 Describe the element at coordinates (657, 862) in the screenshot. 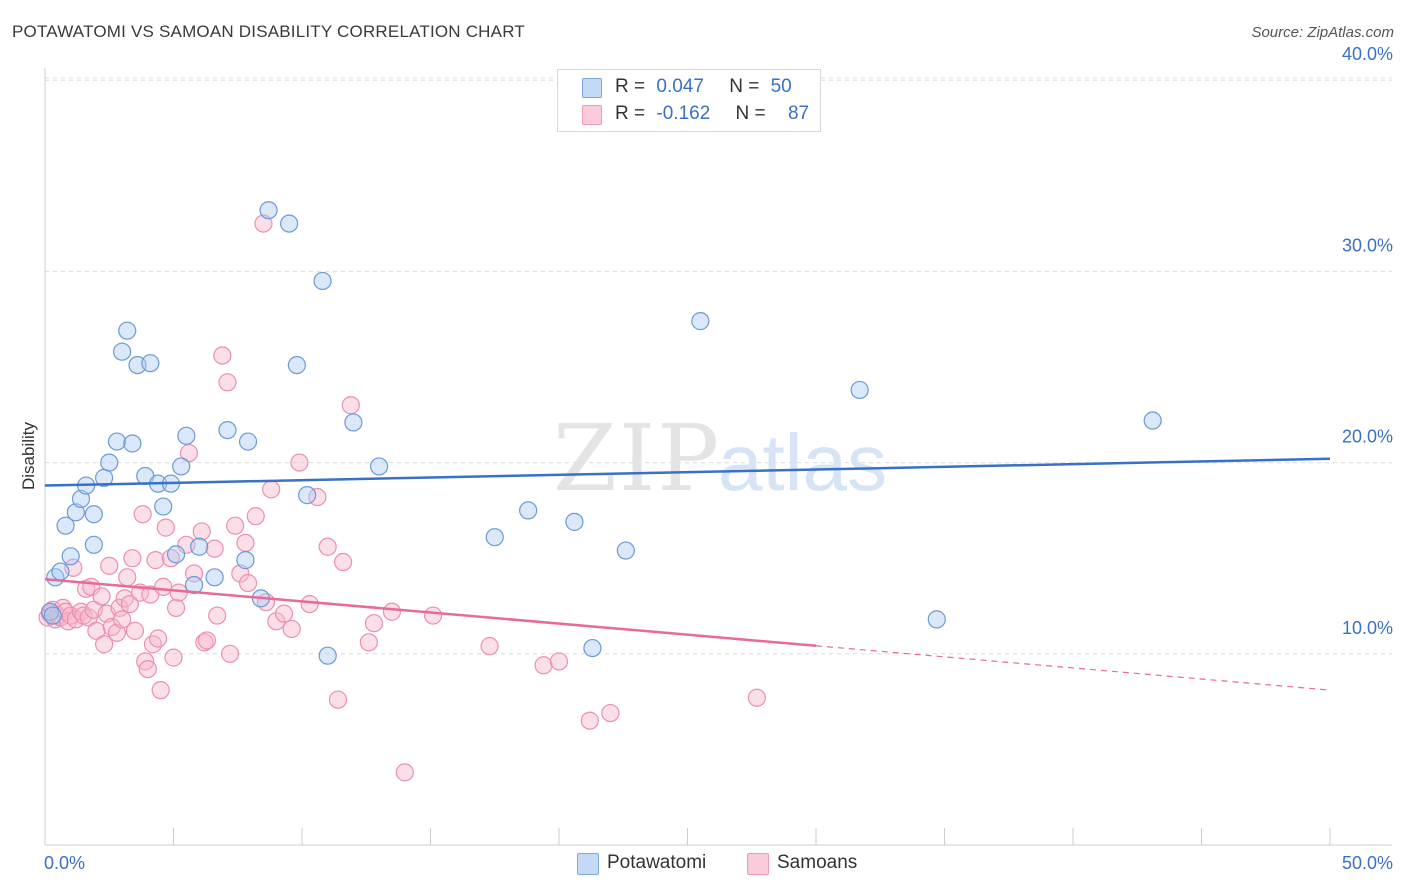

I see `bottom-legend-label-potawatomi: Potawatomi` at that location.